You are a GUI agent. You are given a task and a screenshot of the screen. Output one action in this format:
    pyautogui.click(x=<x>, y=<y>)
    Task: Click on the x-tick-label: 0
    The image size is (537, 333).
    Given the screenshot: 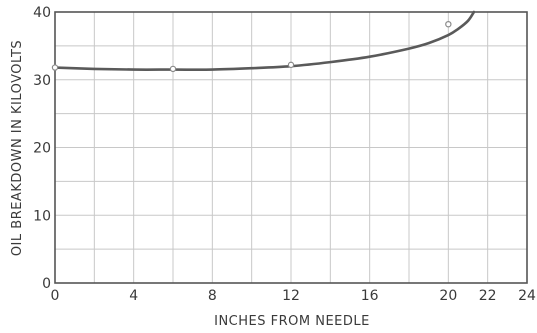 What is the action you would take?
    pyautogui.click(x=55, y=296)
    